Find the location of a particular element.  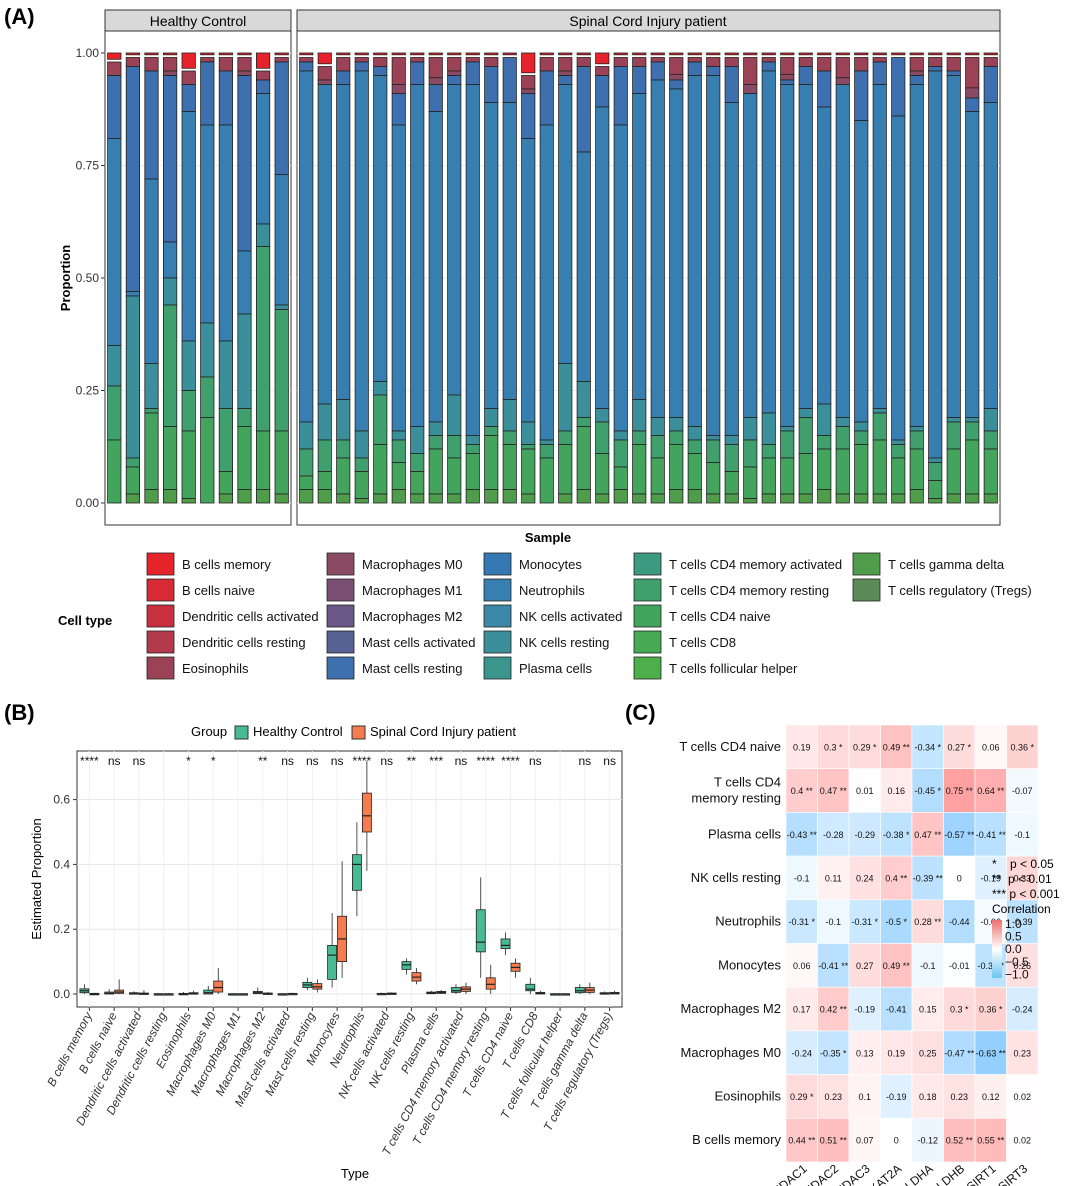

heatmap-value: 0.4 ** is located at coordinates (802, 791).